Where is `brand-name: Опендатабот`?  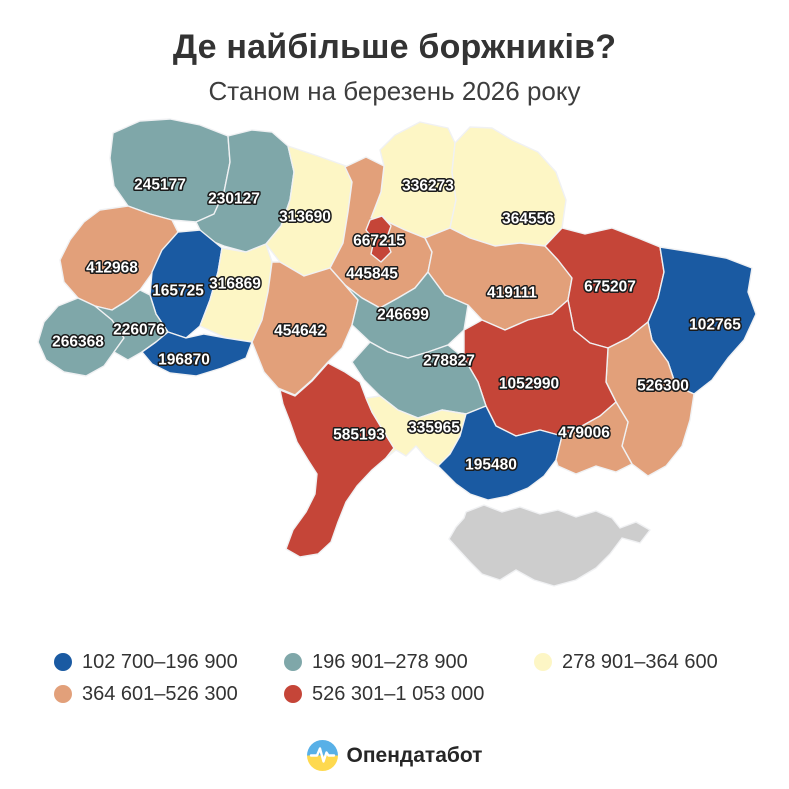
brand-name: Опендатабот is located at coordinates (414, 755).